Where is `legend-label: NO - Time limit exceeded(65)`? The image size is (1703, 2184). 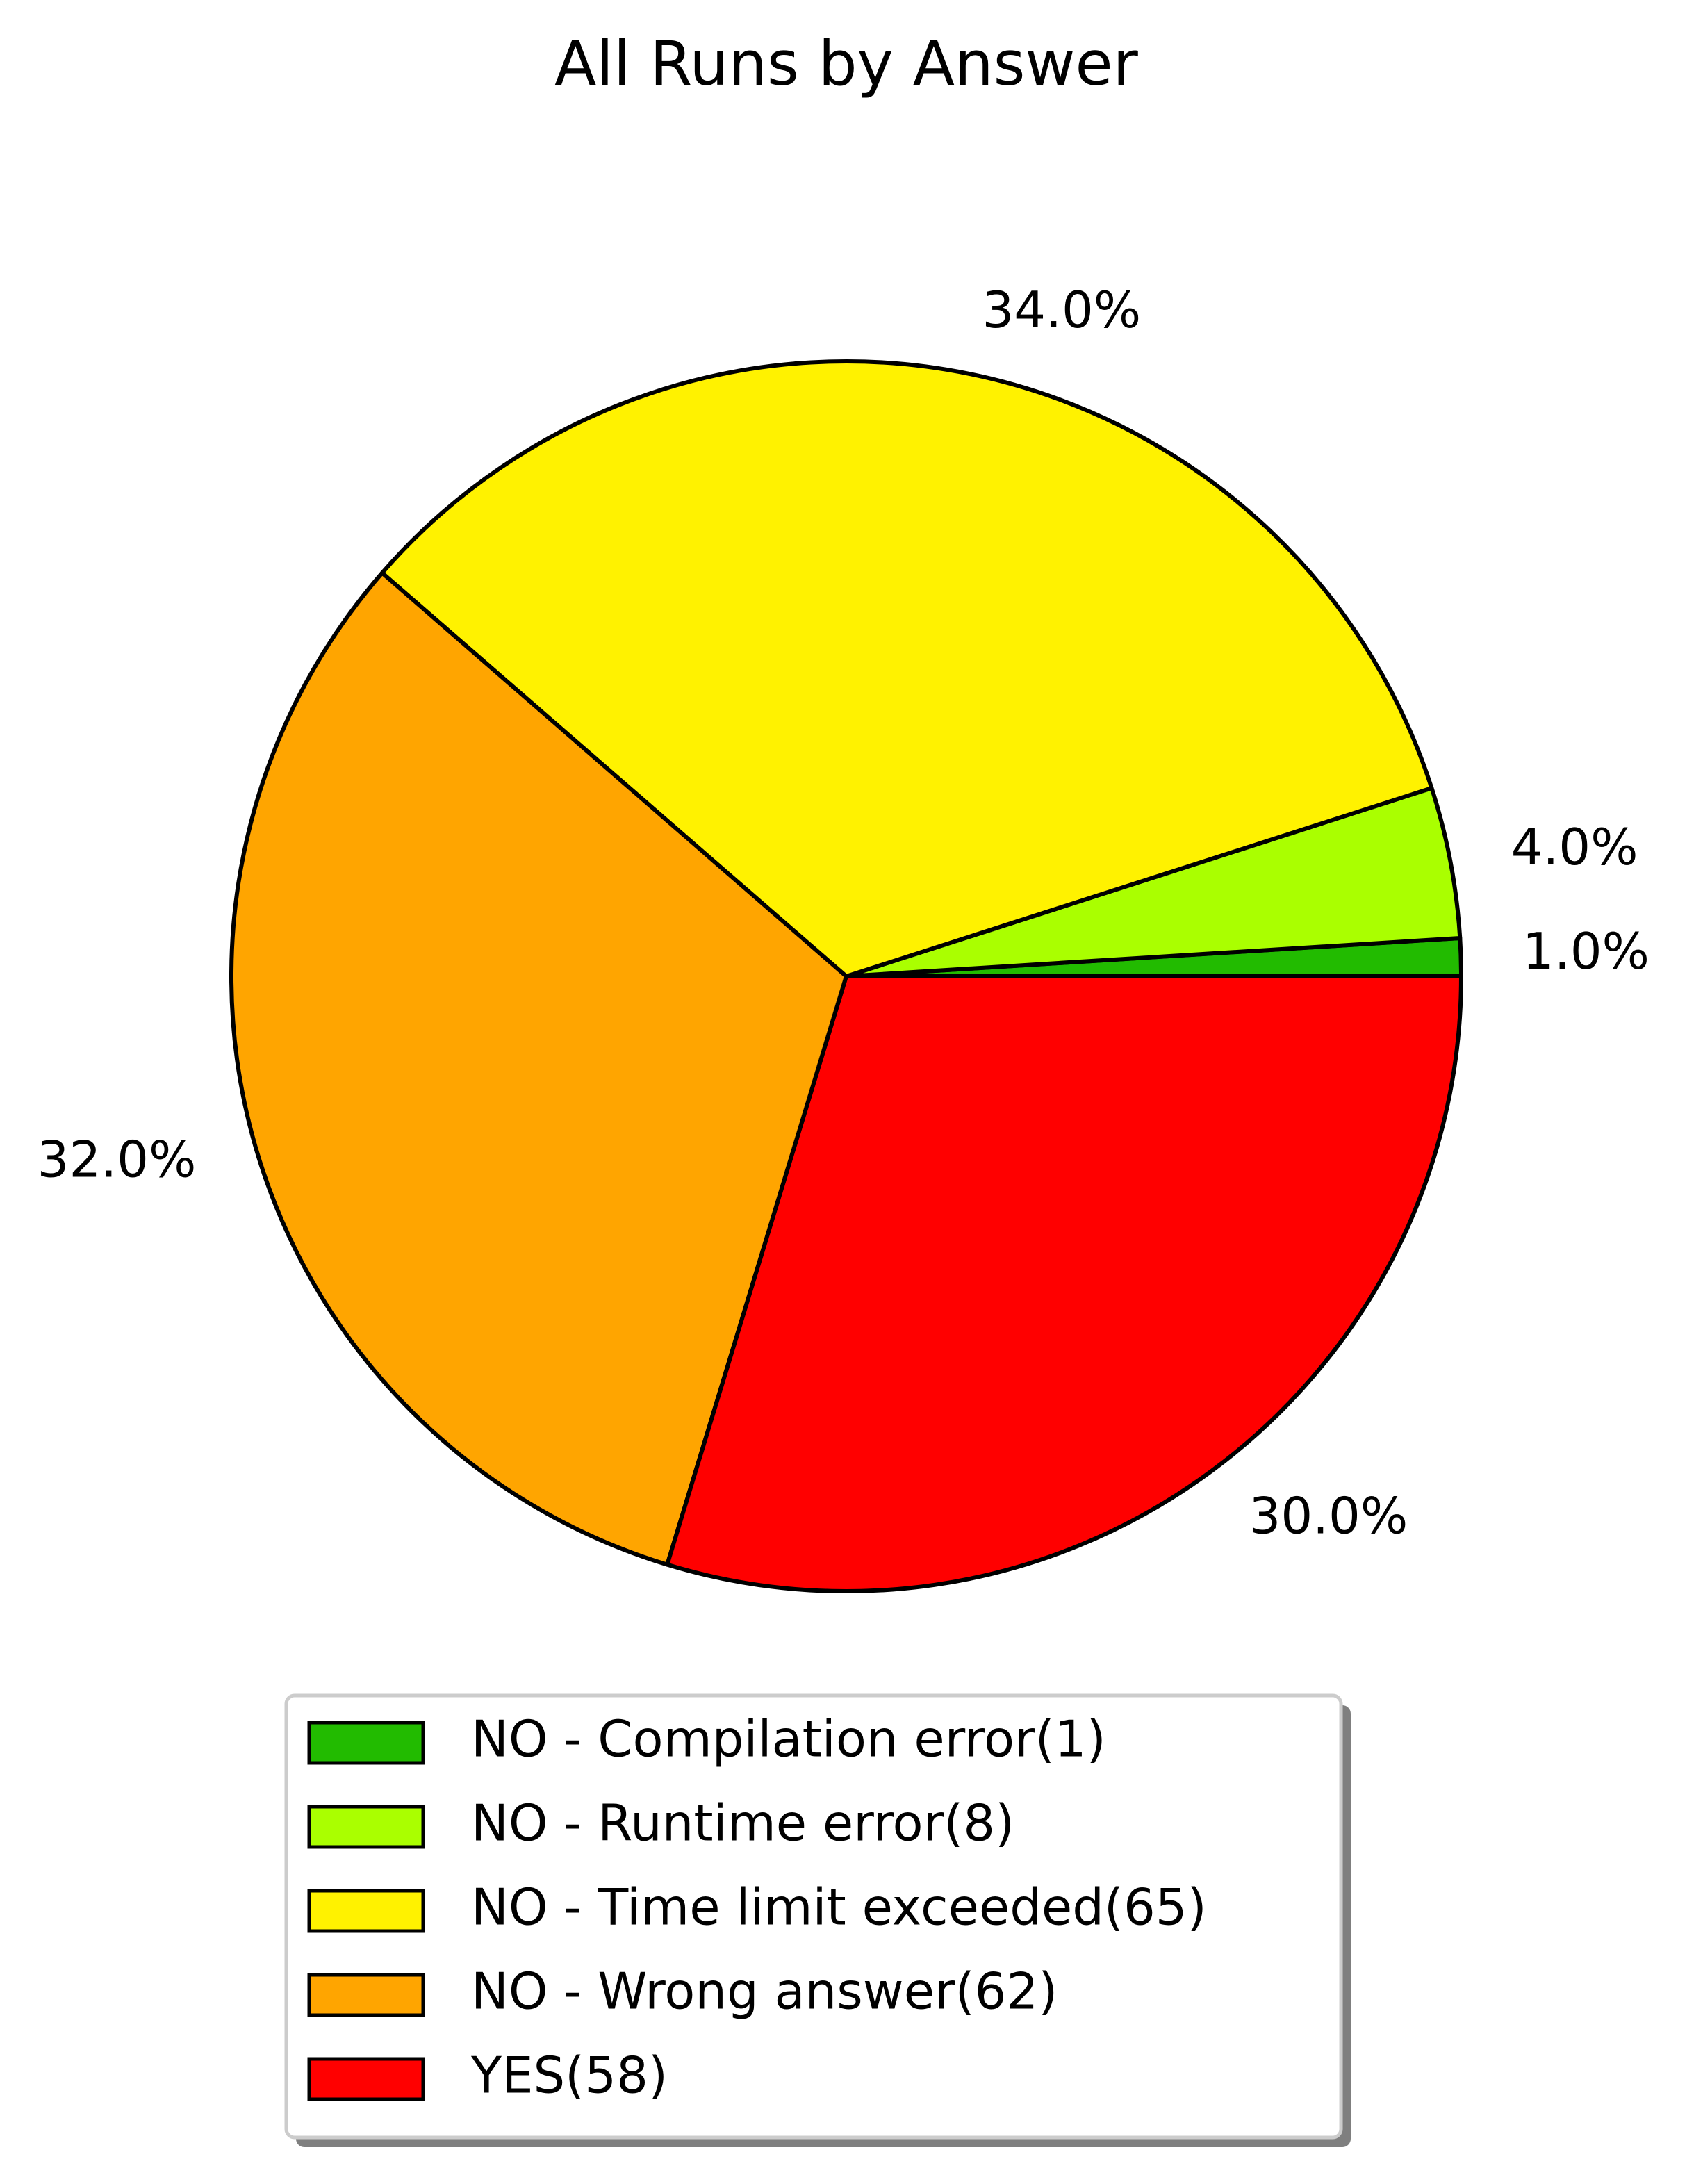 legend-label: NO - Time limit exceeded(65) is located at coordinates (839, 1907).